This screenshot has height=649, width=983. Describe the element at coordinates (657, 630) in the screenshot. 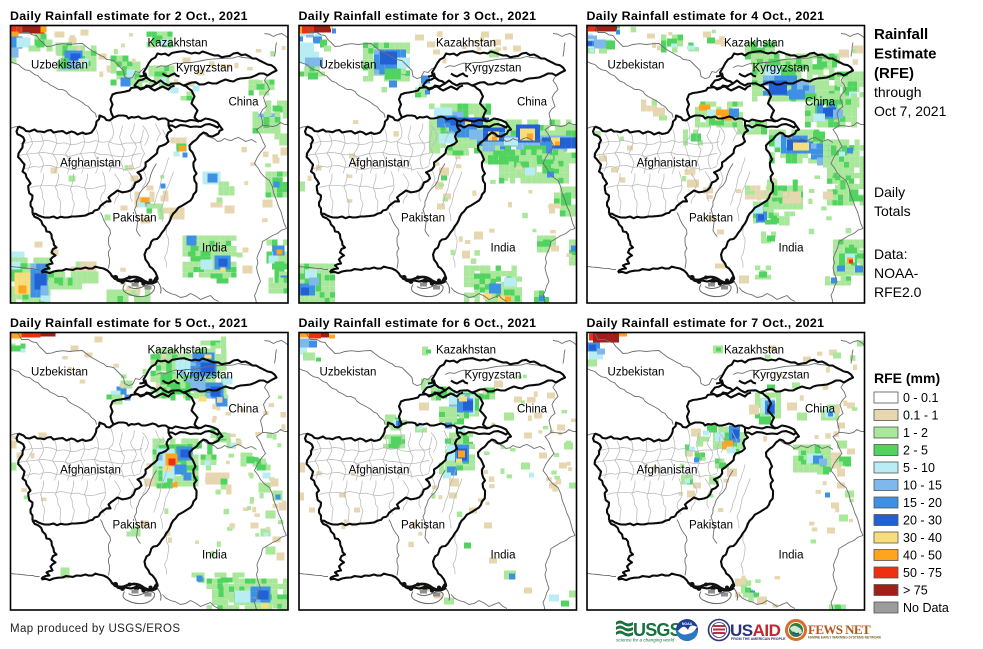

I see `svg-text: USGS` at that location.